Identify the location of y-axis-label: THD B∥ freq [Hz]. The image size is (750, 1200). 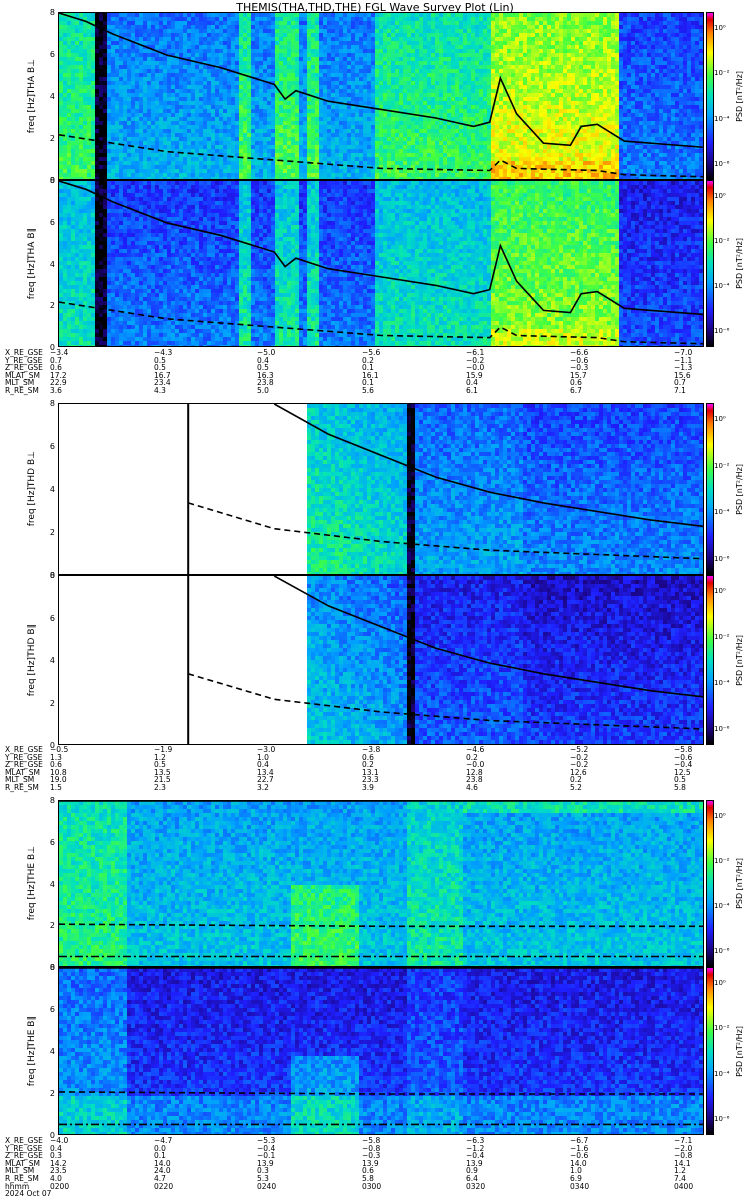
(32, 660).